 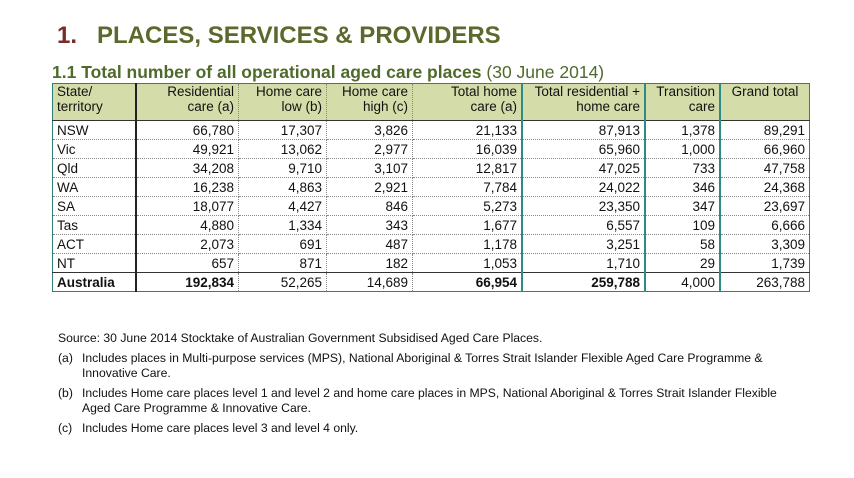 What do you see at coordinates (764, 187) in the screenshot?
I see `table-cell: 24,368` at bounding box center [764, 187].